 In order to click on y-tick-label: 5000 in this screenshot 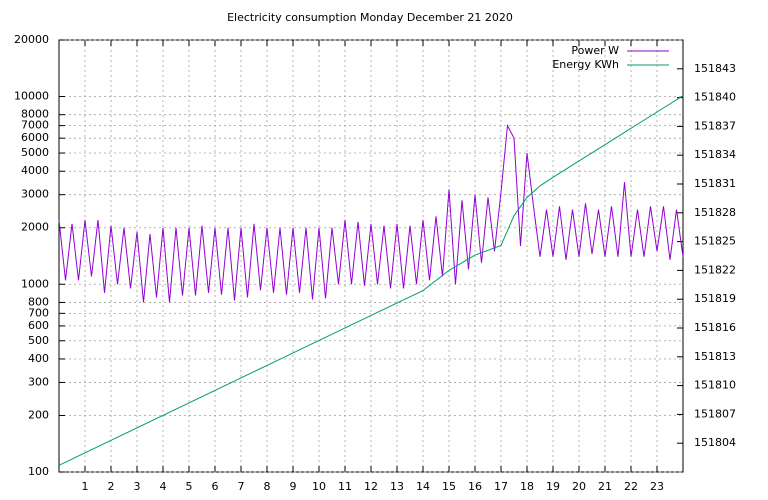, I will do `click(35, 152)`.